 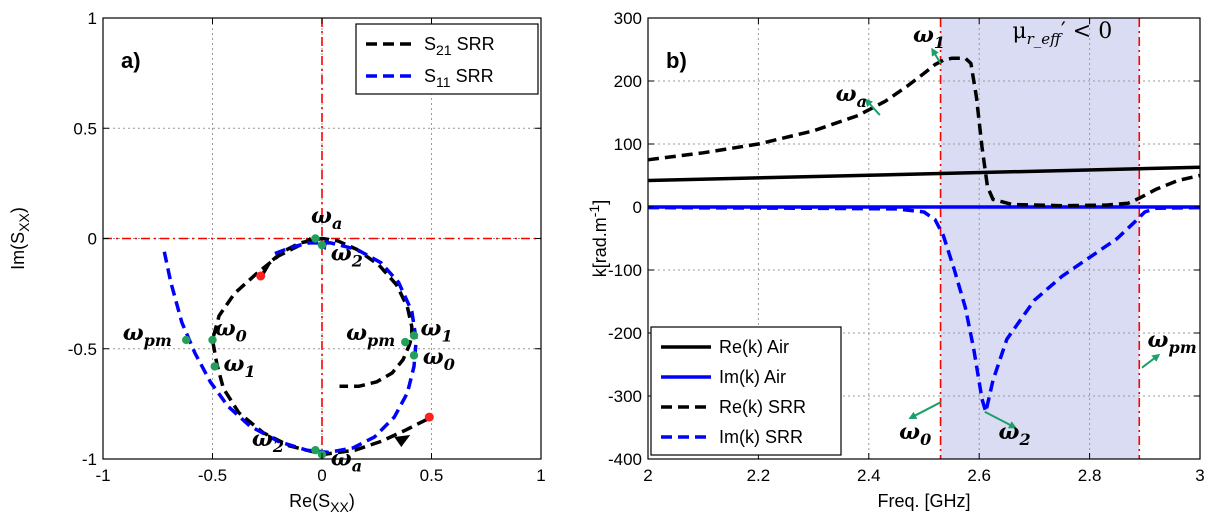 I want to click on y-axis-label-sup: -1, so click(x=594, y=211).